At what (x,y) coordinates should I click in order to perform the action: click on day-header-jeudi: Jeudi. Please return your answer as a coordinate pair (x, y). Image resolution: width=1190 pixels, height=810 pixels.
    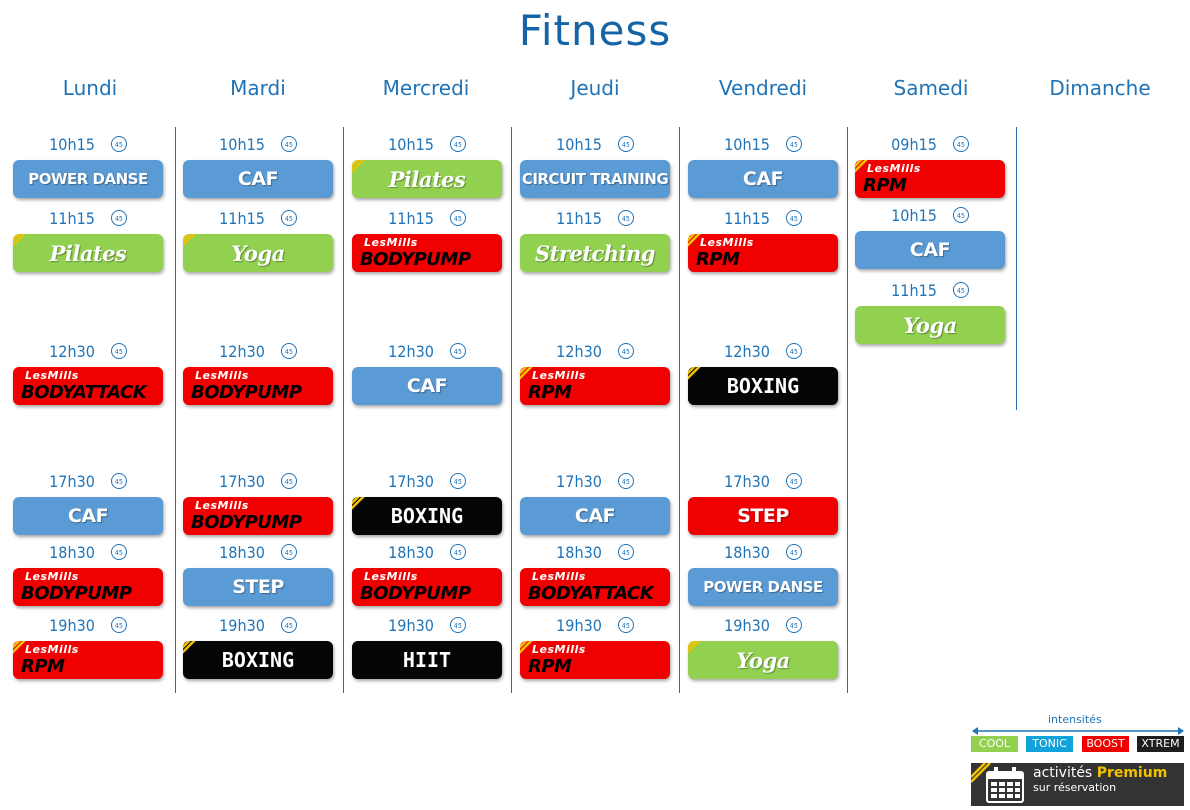
    Looking at the image, I should click on (595, 88).